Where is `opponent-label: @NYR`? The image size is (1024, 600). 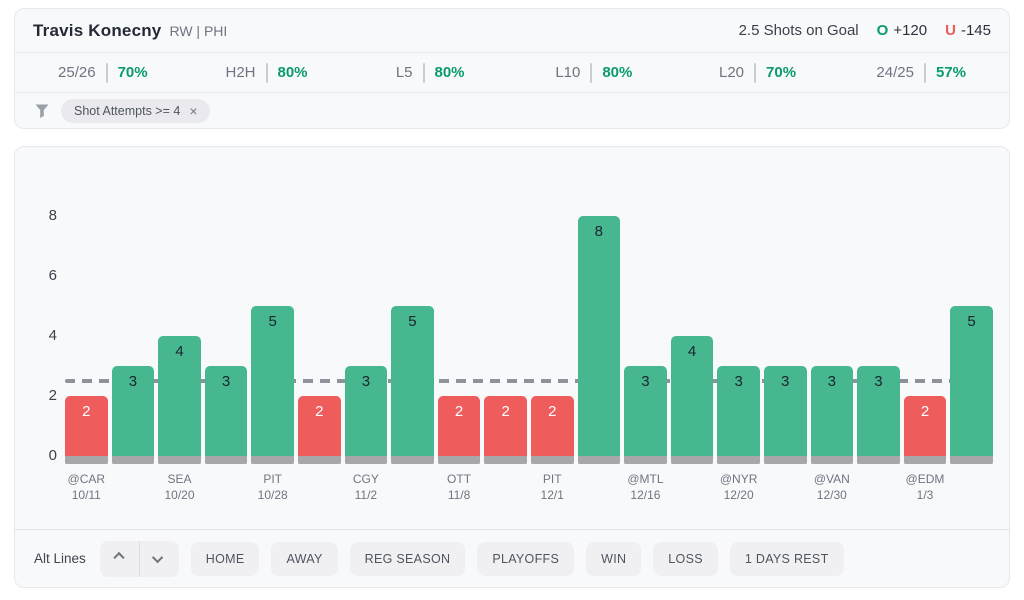 opponent-label: @NYR is located at coordinates (738, 479).